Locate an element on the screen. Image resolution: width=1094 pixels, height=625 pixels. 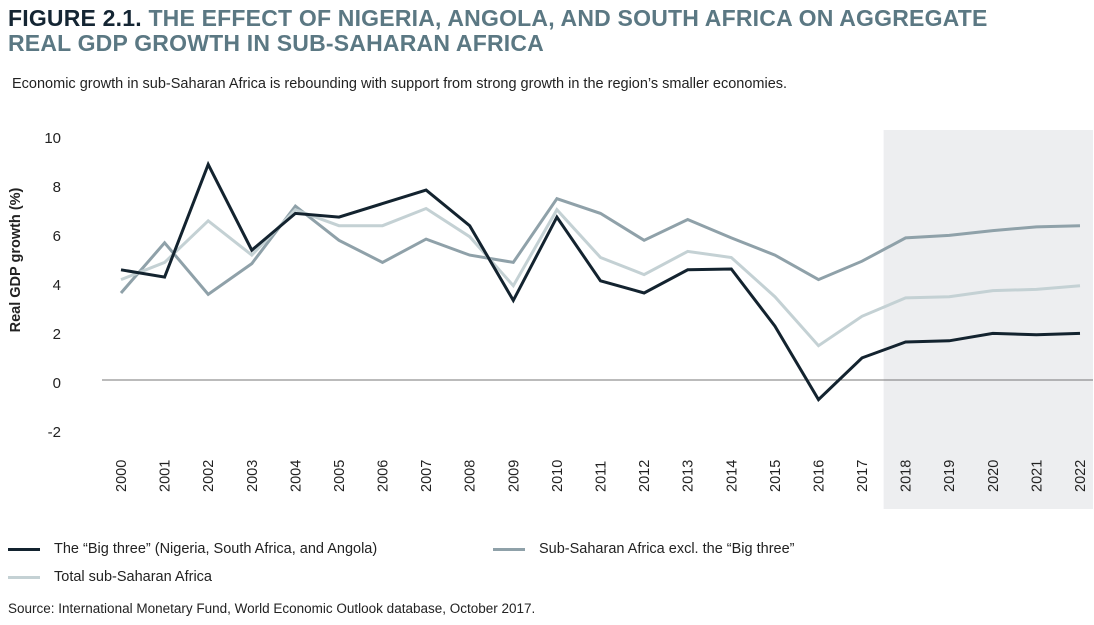
x-tick-label: 2014 is located at coordinates (732, 476).